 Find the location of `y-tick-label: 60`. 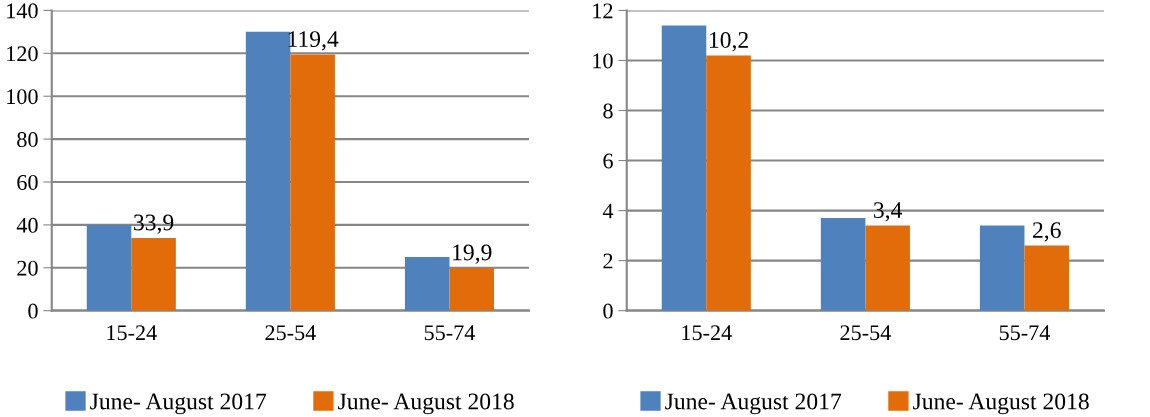

y-tick-label: 60 is located at coordinates (27, 182).